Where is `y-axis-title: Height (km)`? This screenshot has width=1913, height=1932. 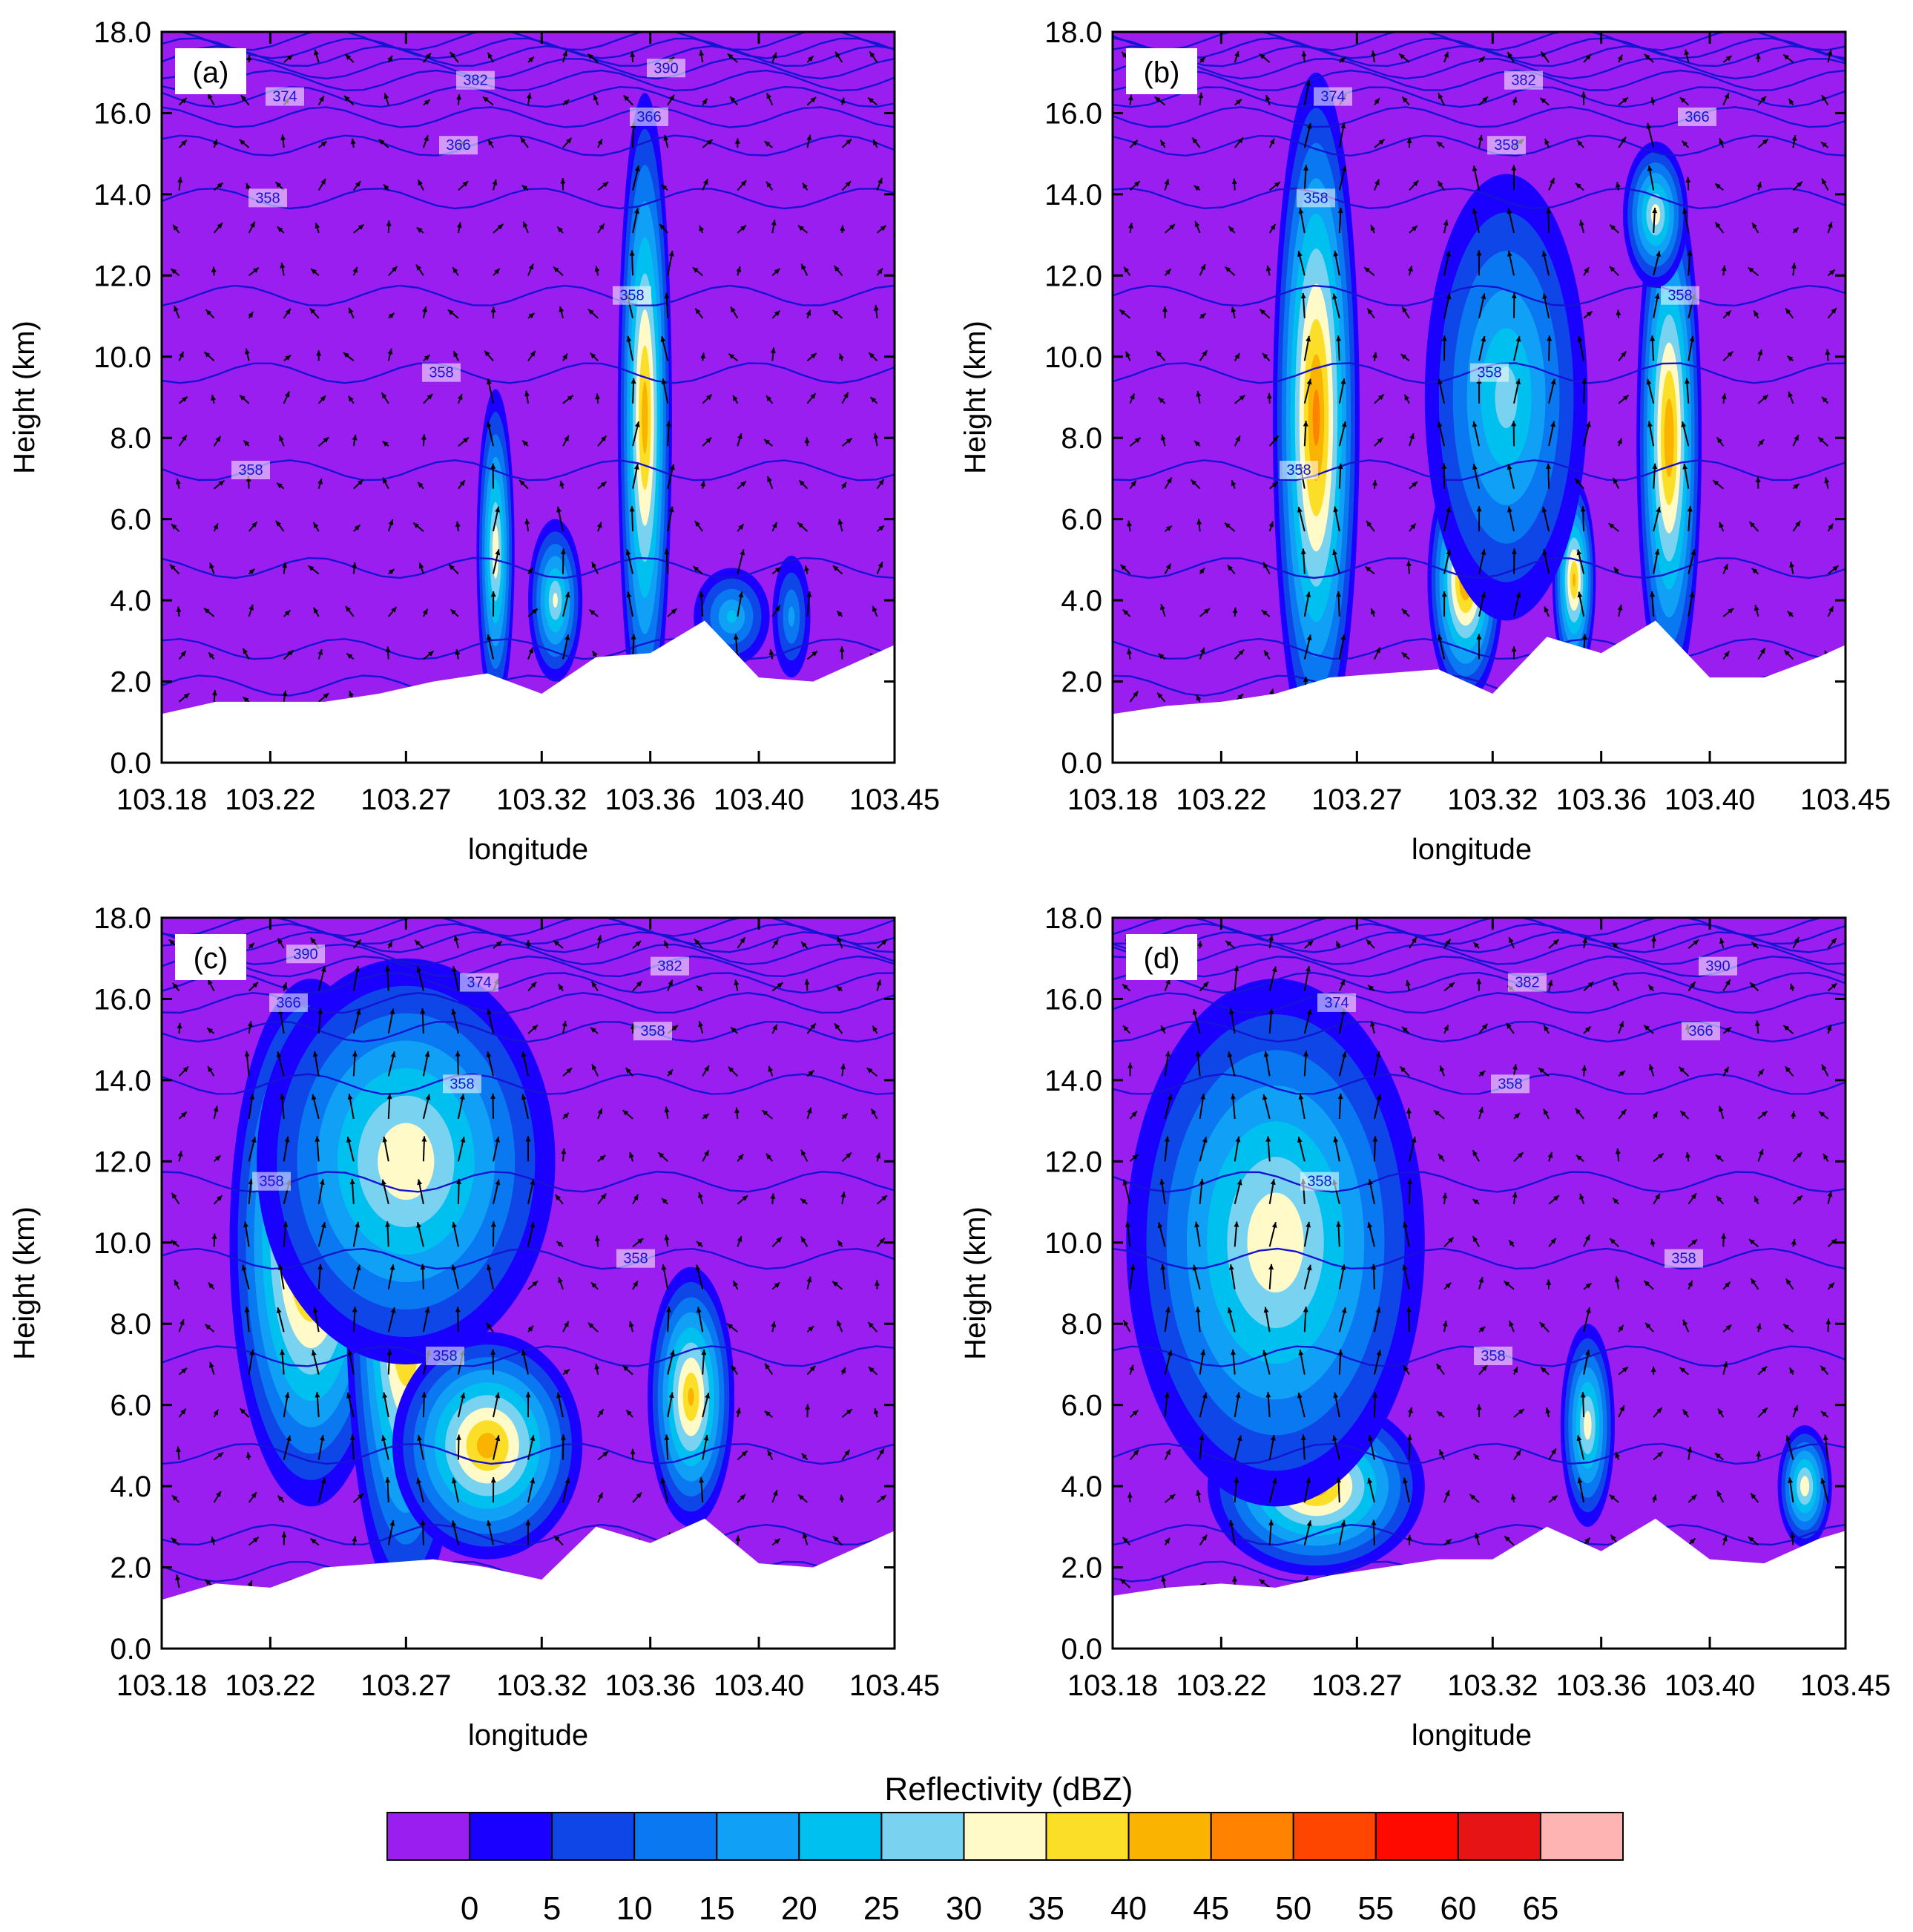 y-axis-title: Height (km) is located at coordinates (975, 1283).